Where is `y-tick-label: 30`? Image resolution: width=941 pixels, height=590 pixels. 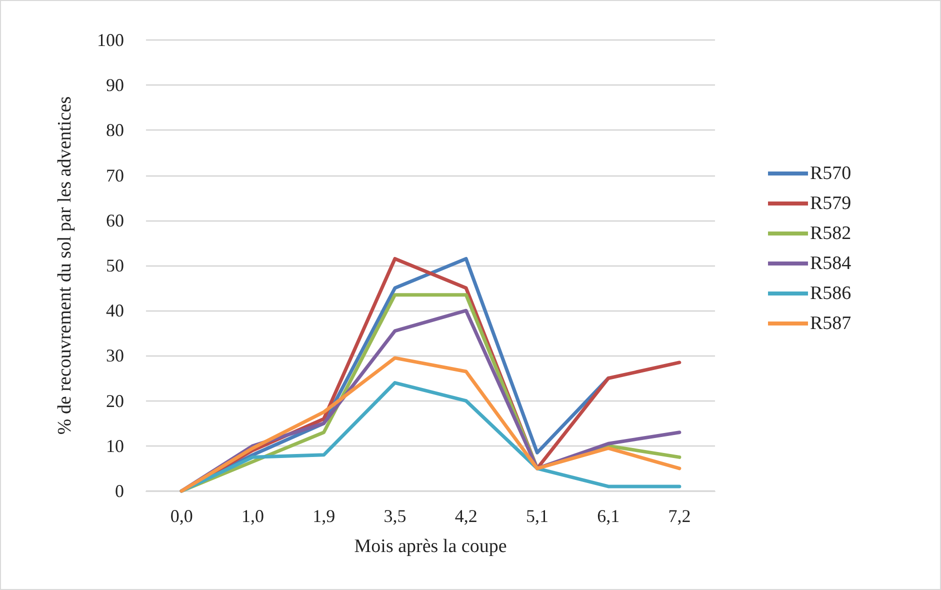 y-tick-label: 30 is located at coordinates (115, 356).